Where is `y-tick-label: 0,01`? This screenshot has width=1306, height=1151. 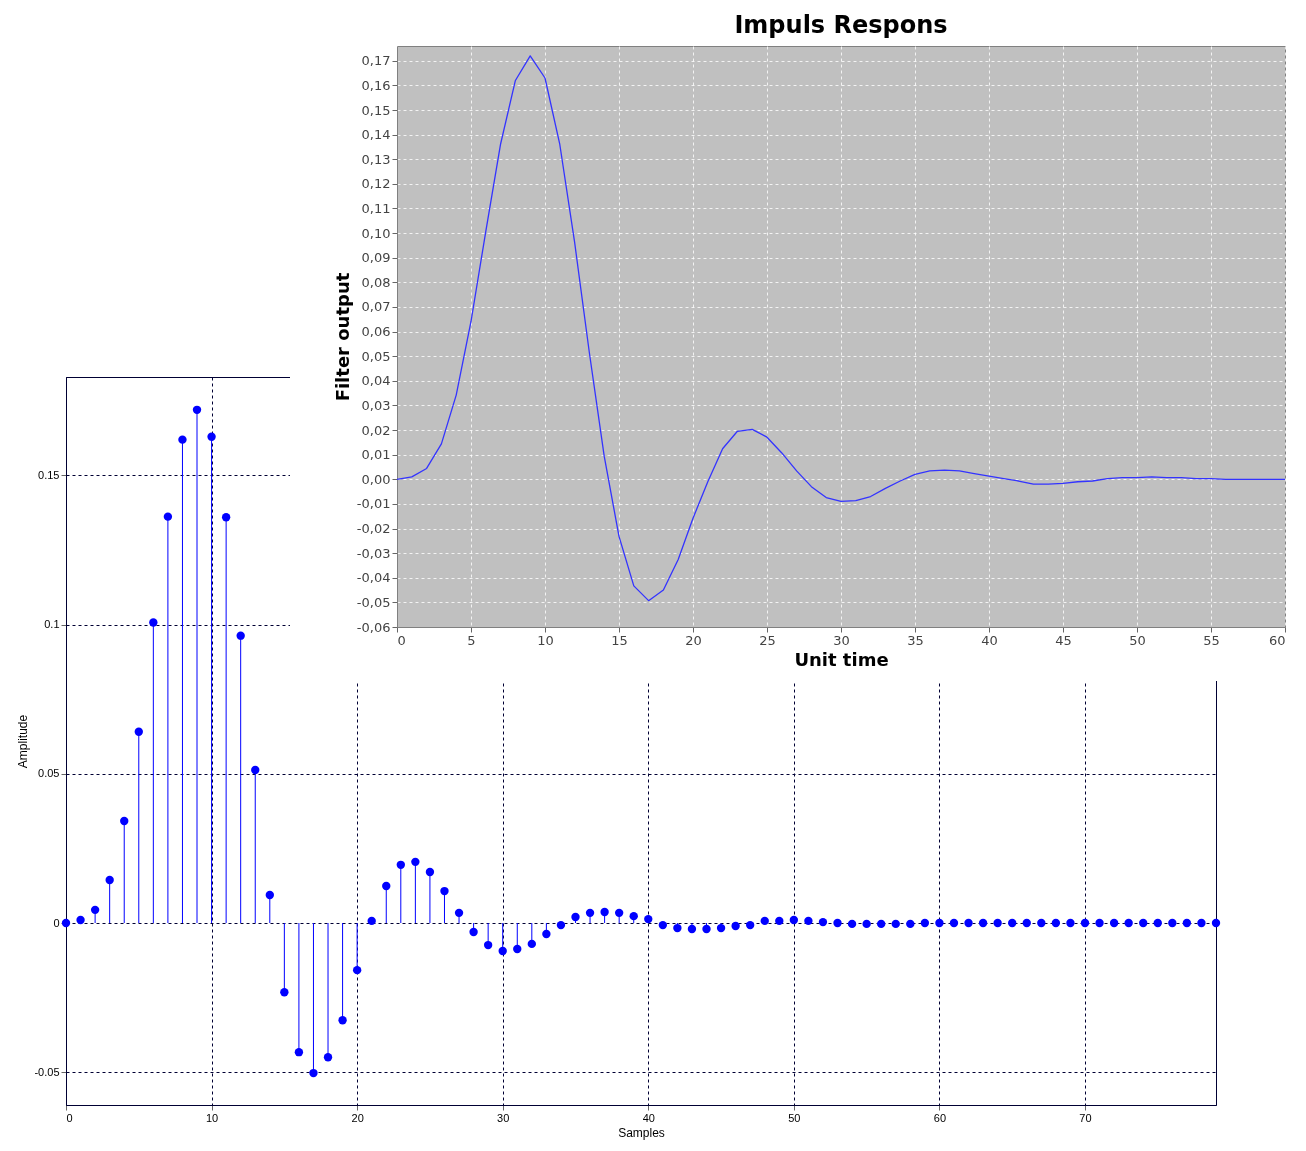 y-tick-label: 0,01 is located at coordinates (376, 455).